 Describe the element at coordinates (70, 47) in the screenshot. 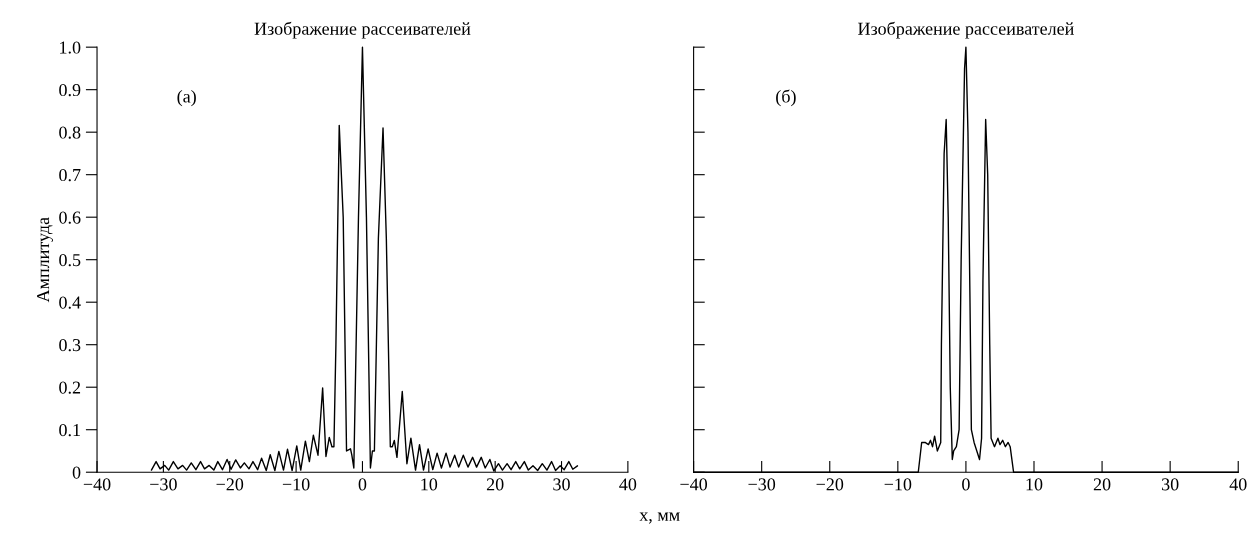

I see `y-tick-label: 1.0` at that location.